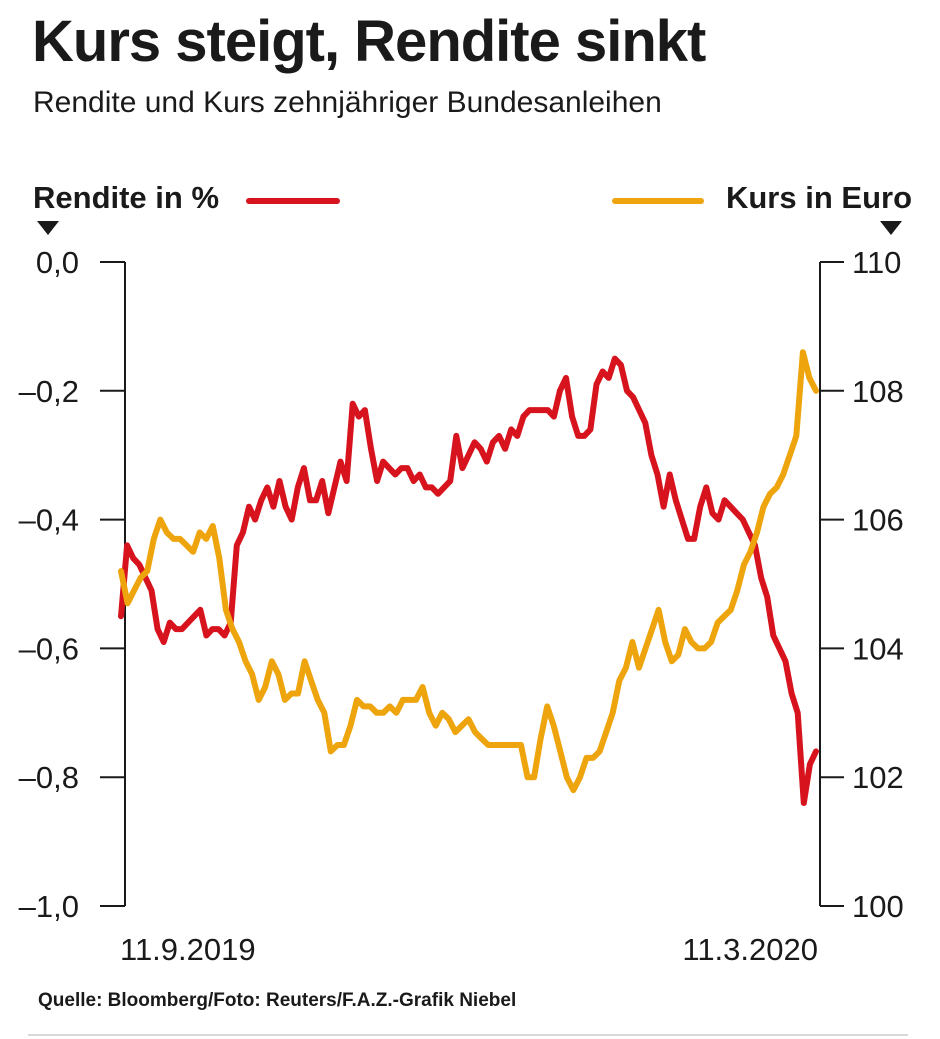 The height and width of the screenshot is (1039, 940). What do you see at coordinates (878, 777) in the screenshot?
I see `right-tick-label: 102` at bounding box center [878, 777].